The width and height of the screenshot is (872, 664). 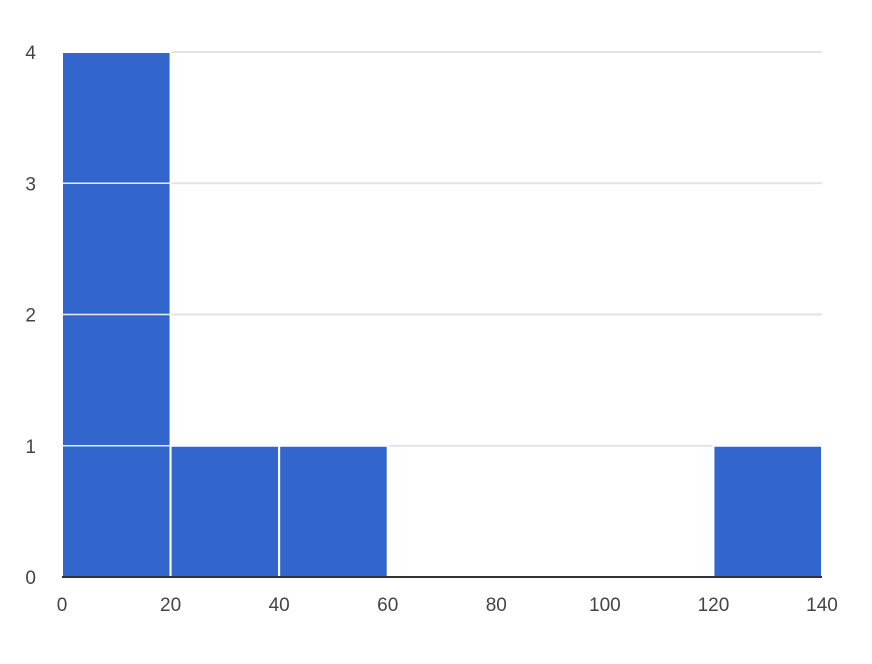 I want to click on x-tick-label: 0, so click(x=62, y=605).